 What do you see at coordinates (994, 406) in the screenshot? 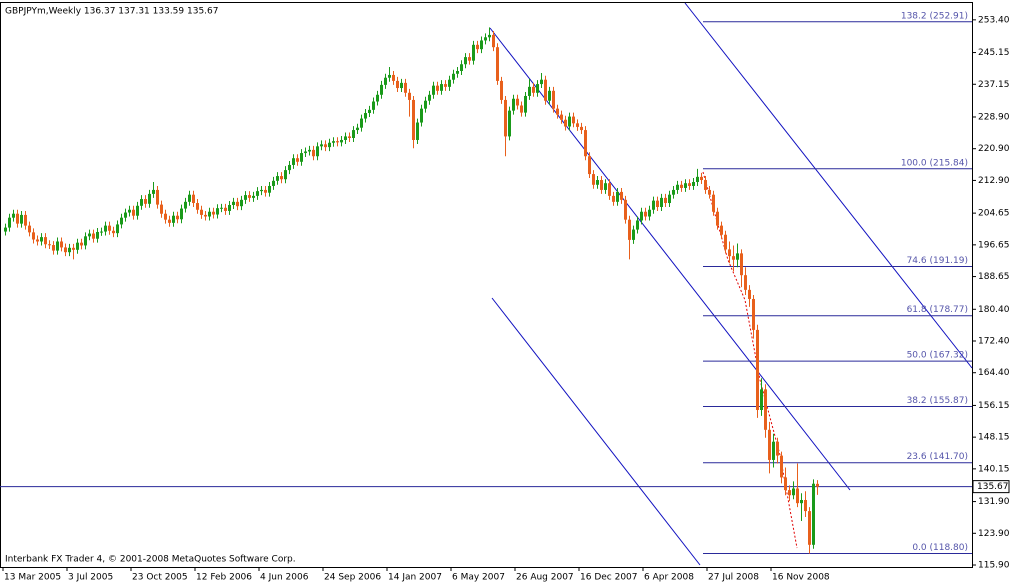
I see `y-tick-label: 156.15` at bounding box center [994, 406].